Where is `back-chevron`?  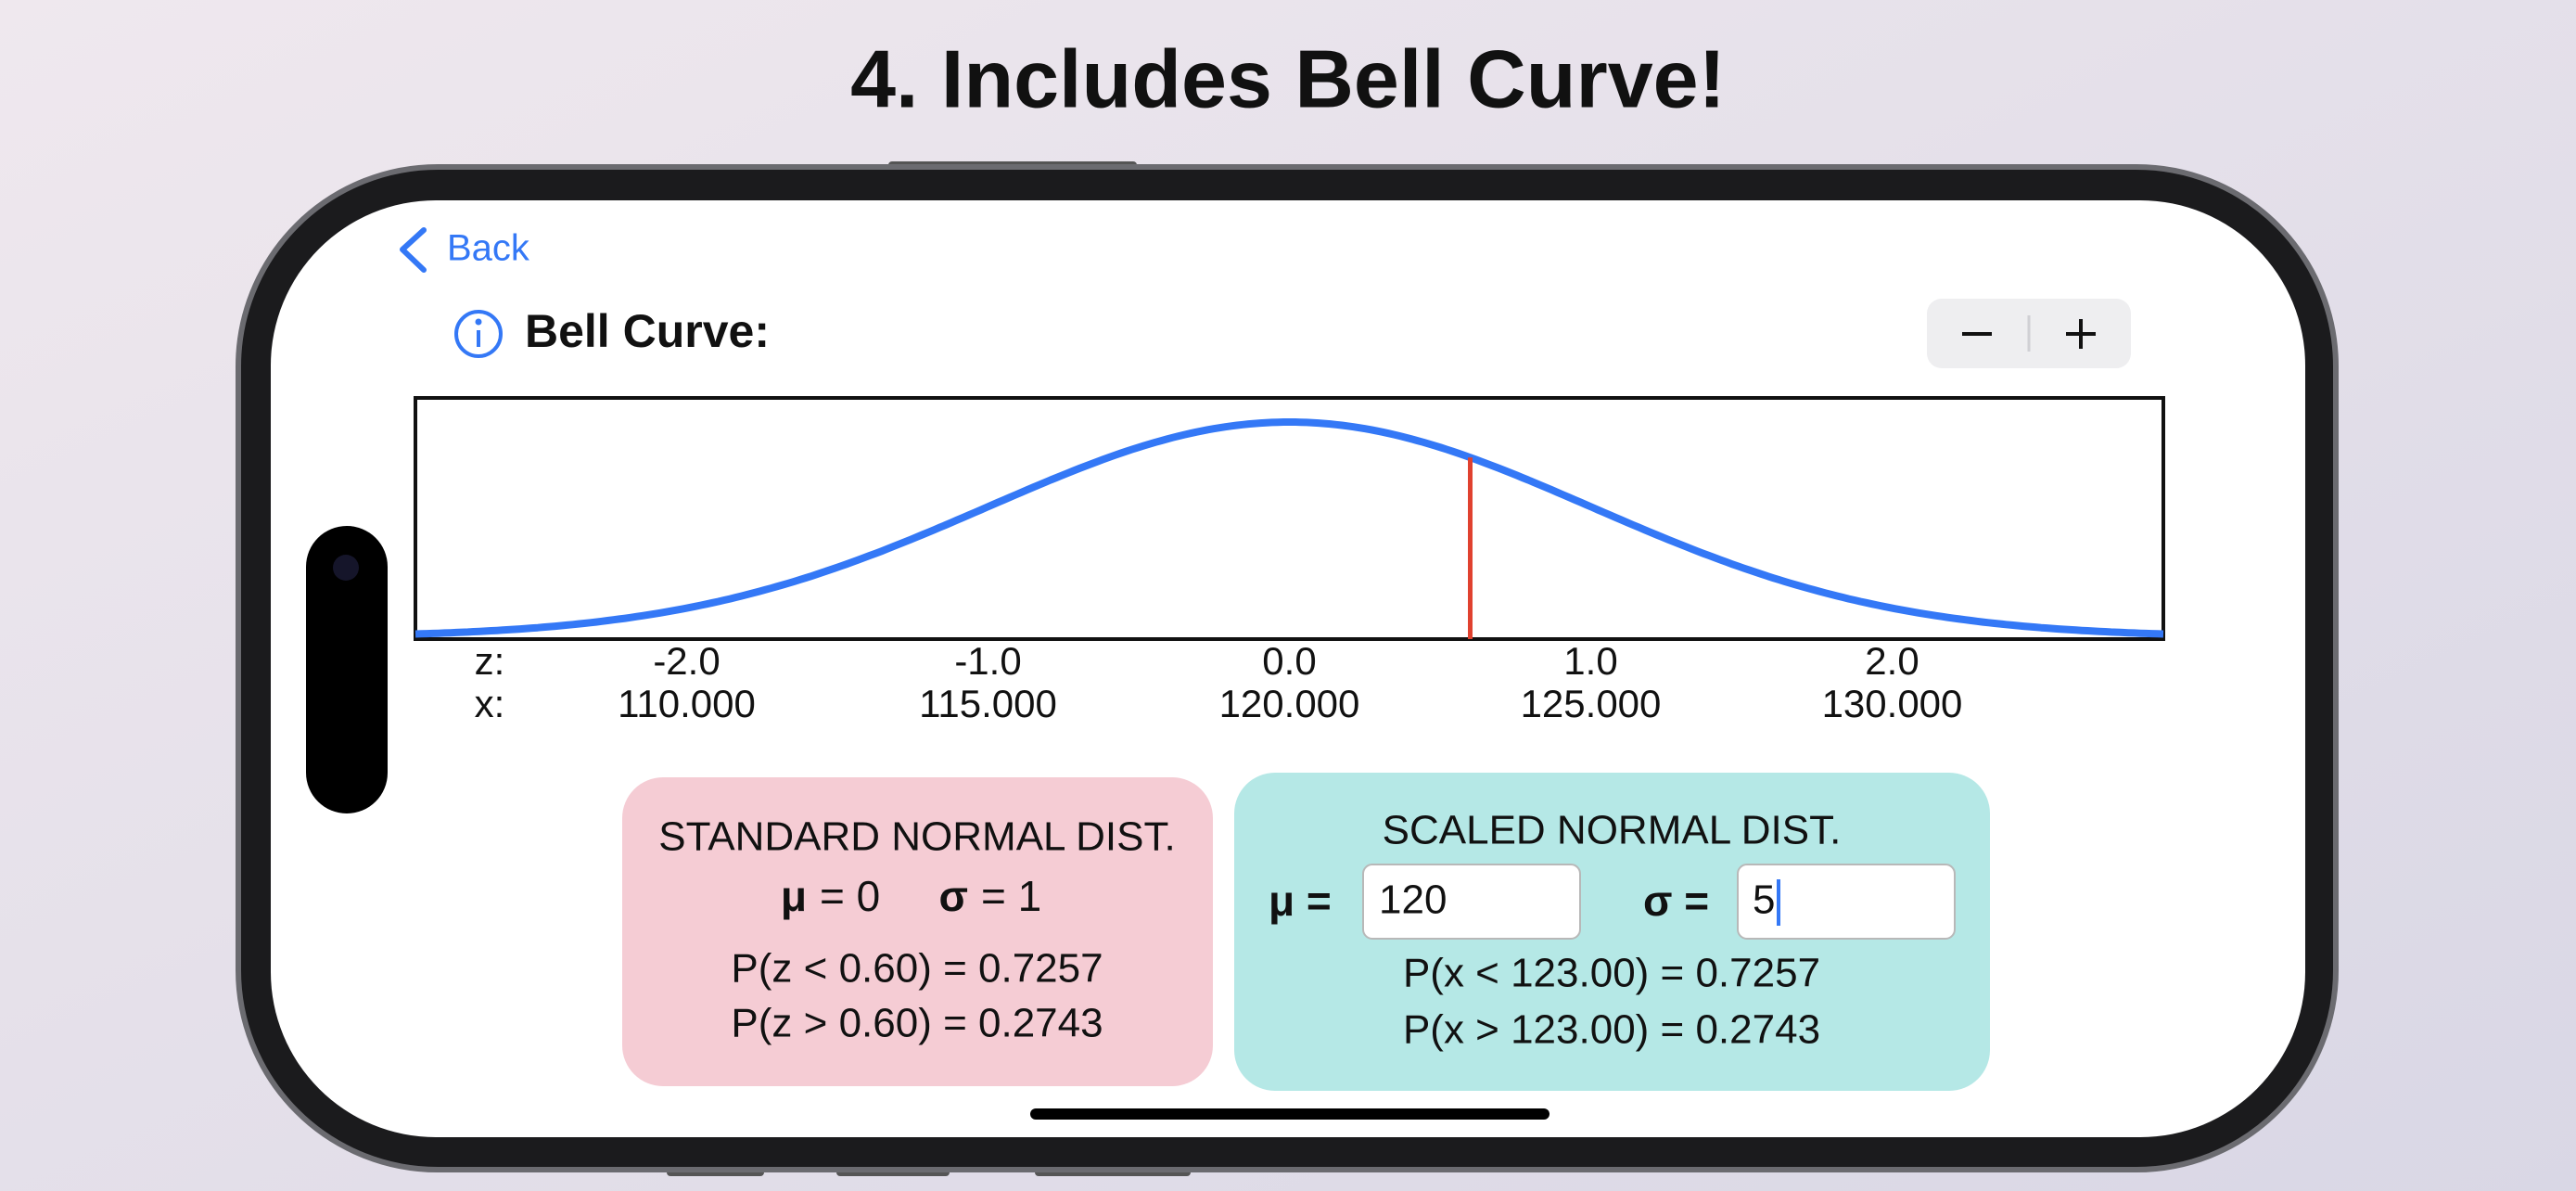 back-chevron is located at coordinates (413, 250).